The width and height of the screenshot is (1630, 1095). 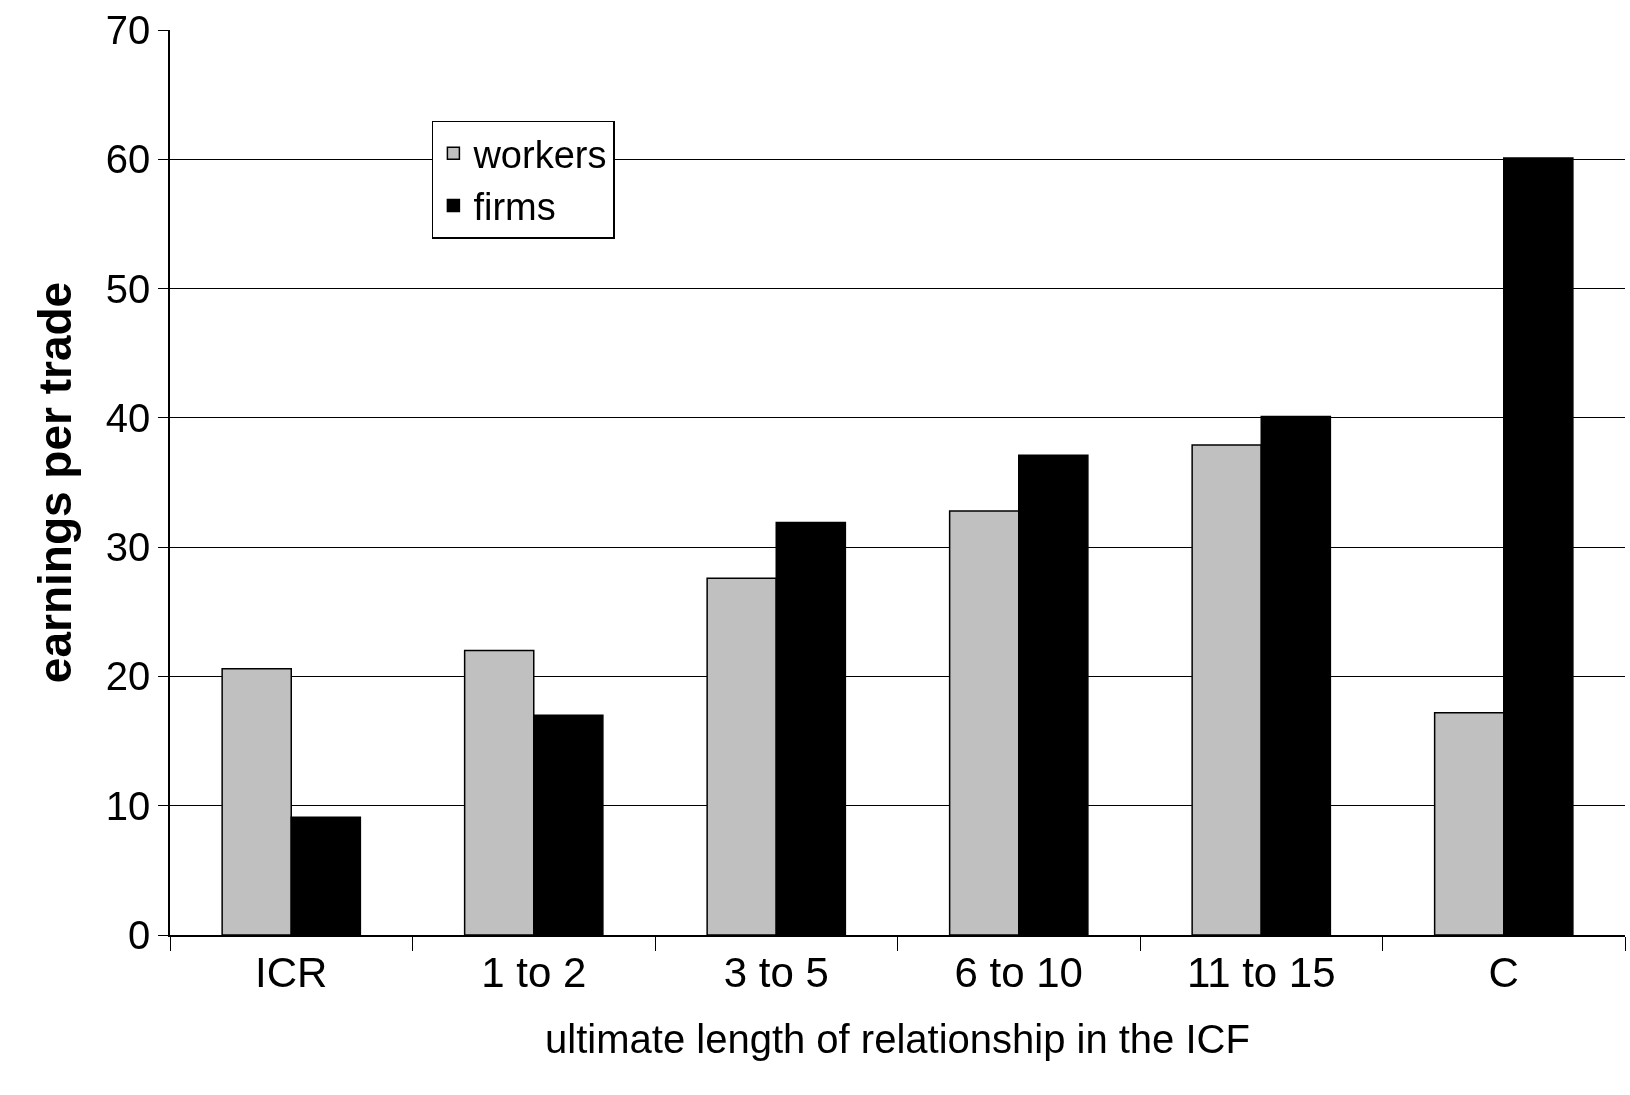 What do you see at coordinates (139, 935) in the screenshot?
I see `y-tick-label: 0` at bounding box center [139, 935].